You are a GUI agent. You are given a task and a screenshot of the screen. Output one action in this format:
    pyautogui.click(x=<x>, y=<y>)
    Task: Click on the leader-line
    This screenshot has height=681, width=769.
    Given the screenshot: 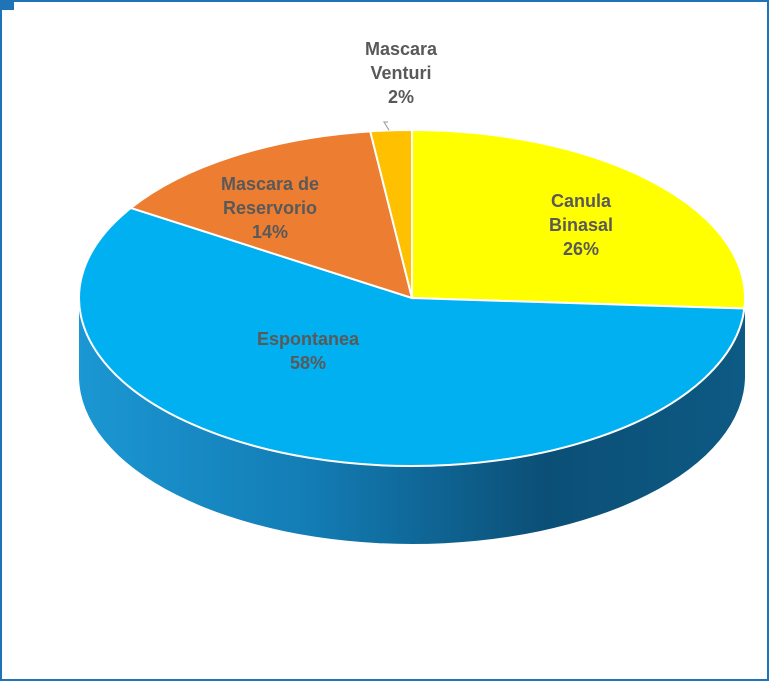 What is the action you would take?
    pyautogui.click(x=386, y=126)
    